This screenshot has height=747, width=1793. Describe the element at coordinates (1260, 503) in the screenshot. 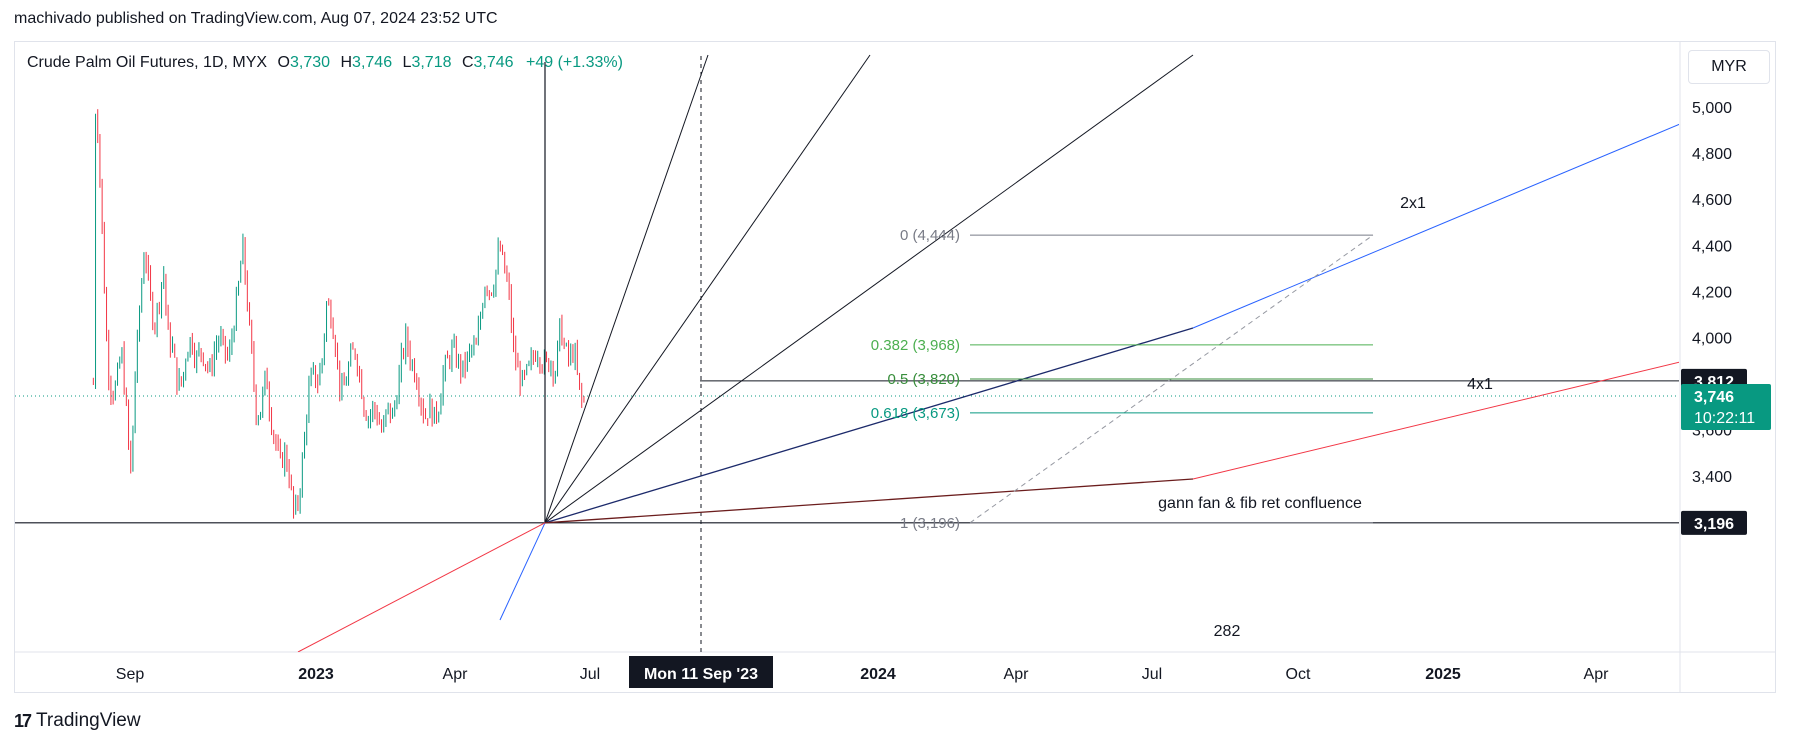

I see `chart-annotation: gann fan & fib ret confluence` at that location.